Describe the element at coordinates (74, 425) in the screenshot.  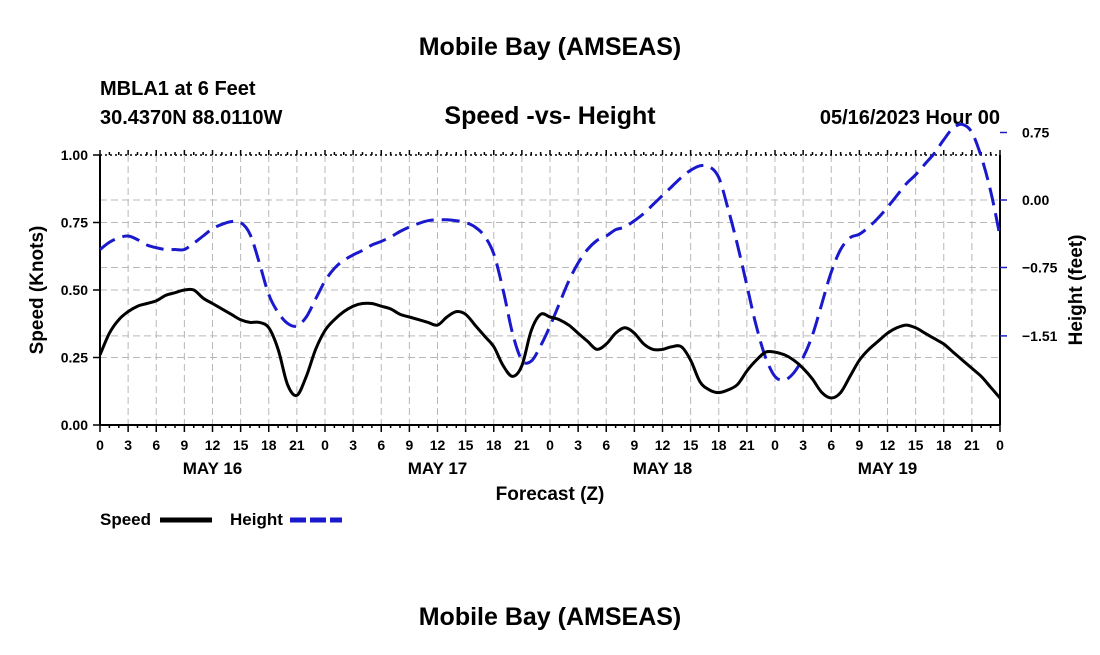
I see `y-left-tick-label: 0.00` at that location.